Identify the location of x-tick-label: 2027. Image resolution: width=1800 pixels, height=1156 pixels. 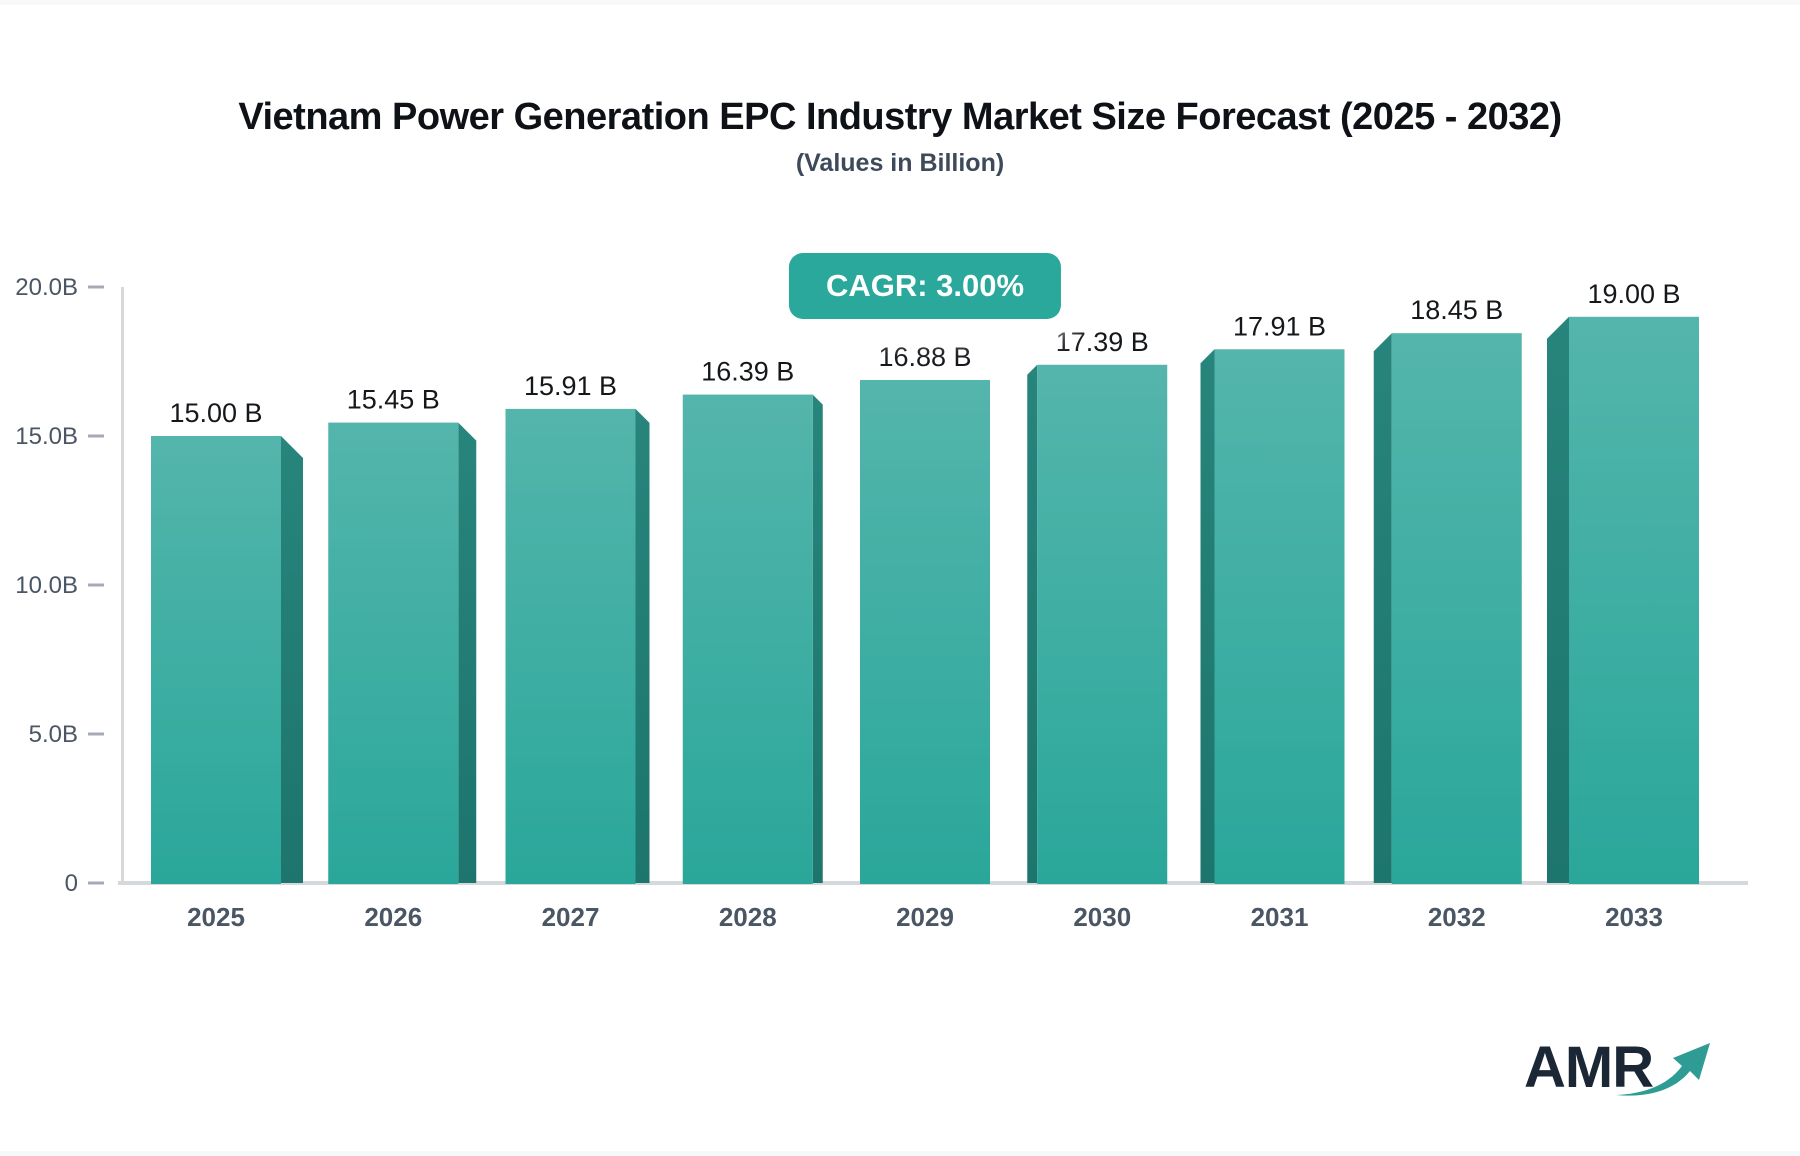
(571, 917).